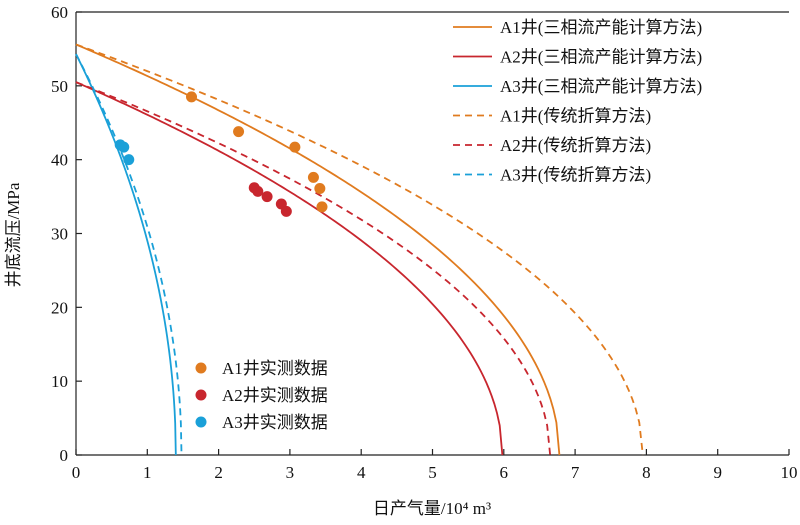 The image size is (800, 525). Describe the element at coordinates (717, 472) in the screenshot. I see `x-tick-label: 9` at that location.